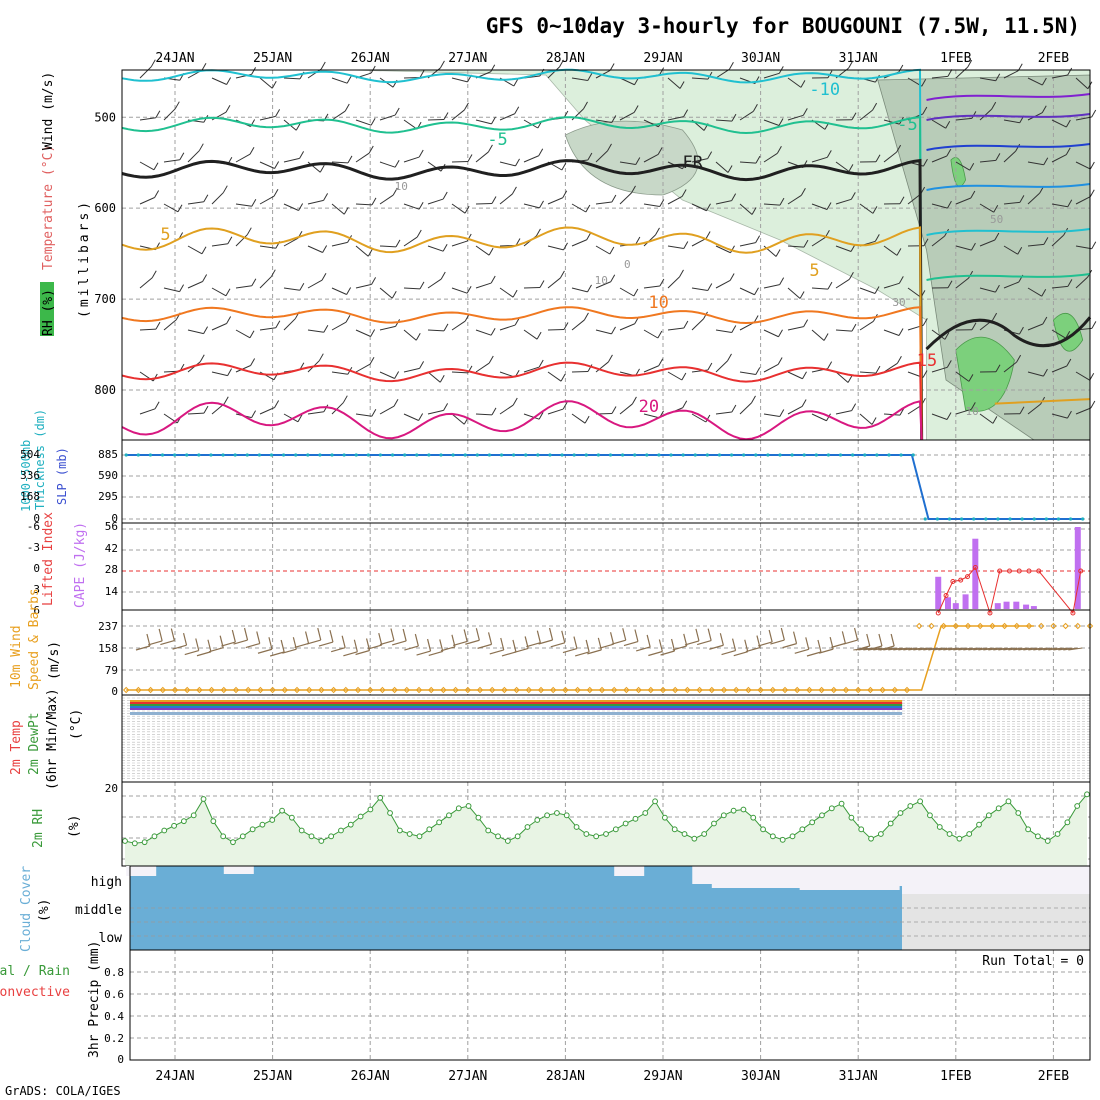  I want to click on pressure-tick: 600, so click(105, 208).